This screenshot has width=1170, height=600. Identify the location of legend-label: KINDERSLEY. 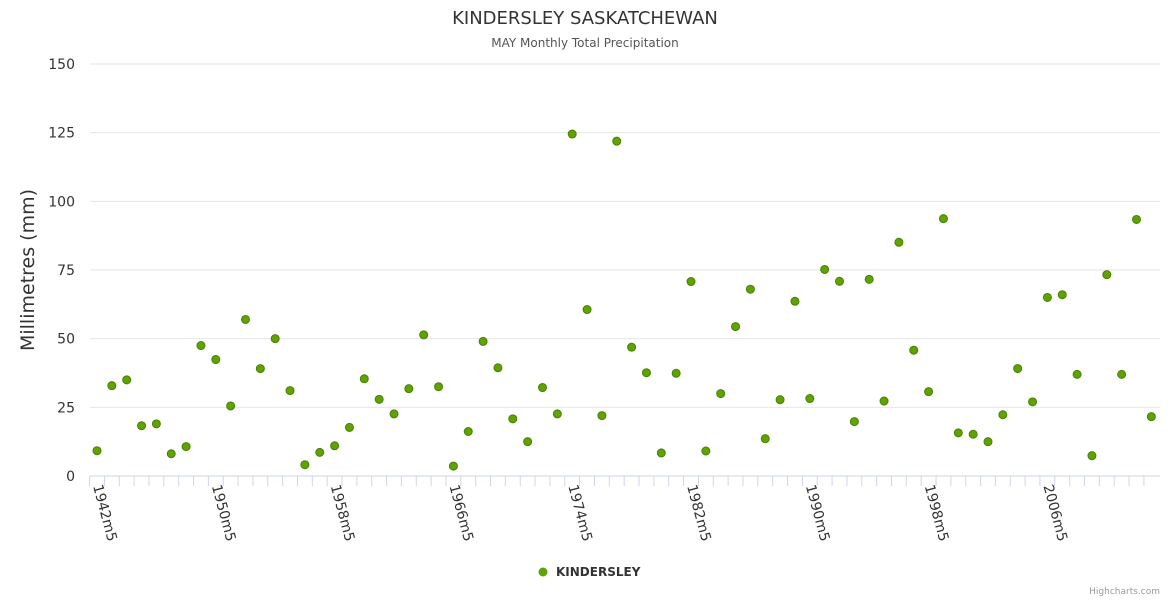
(598, 572).